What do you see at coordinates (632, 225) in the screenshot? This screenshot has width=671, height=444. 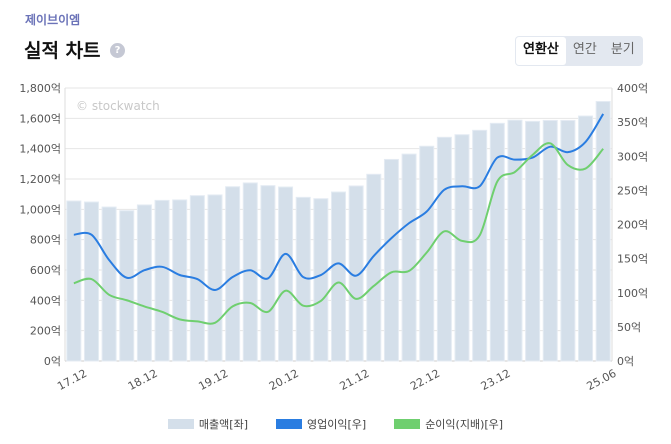 I see `right-axis-tick: 200억` at bounding box center [632, 225].